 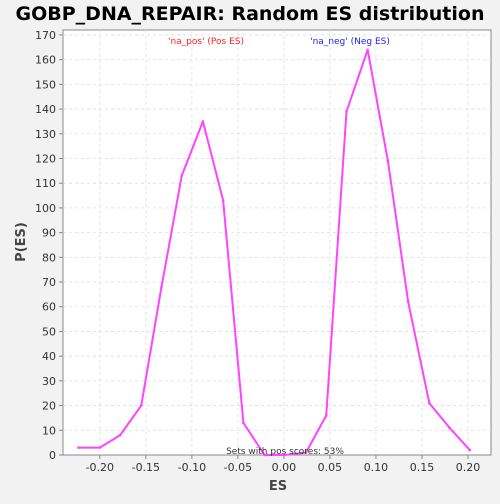 I want to click on y-tick-label: 170, so click(x=45, y=35).